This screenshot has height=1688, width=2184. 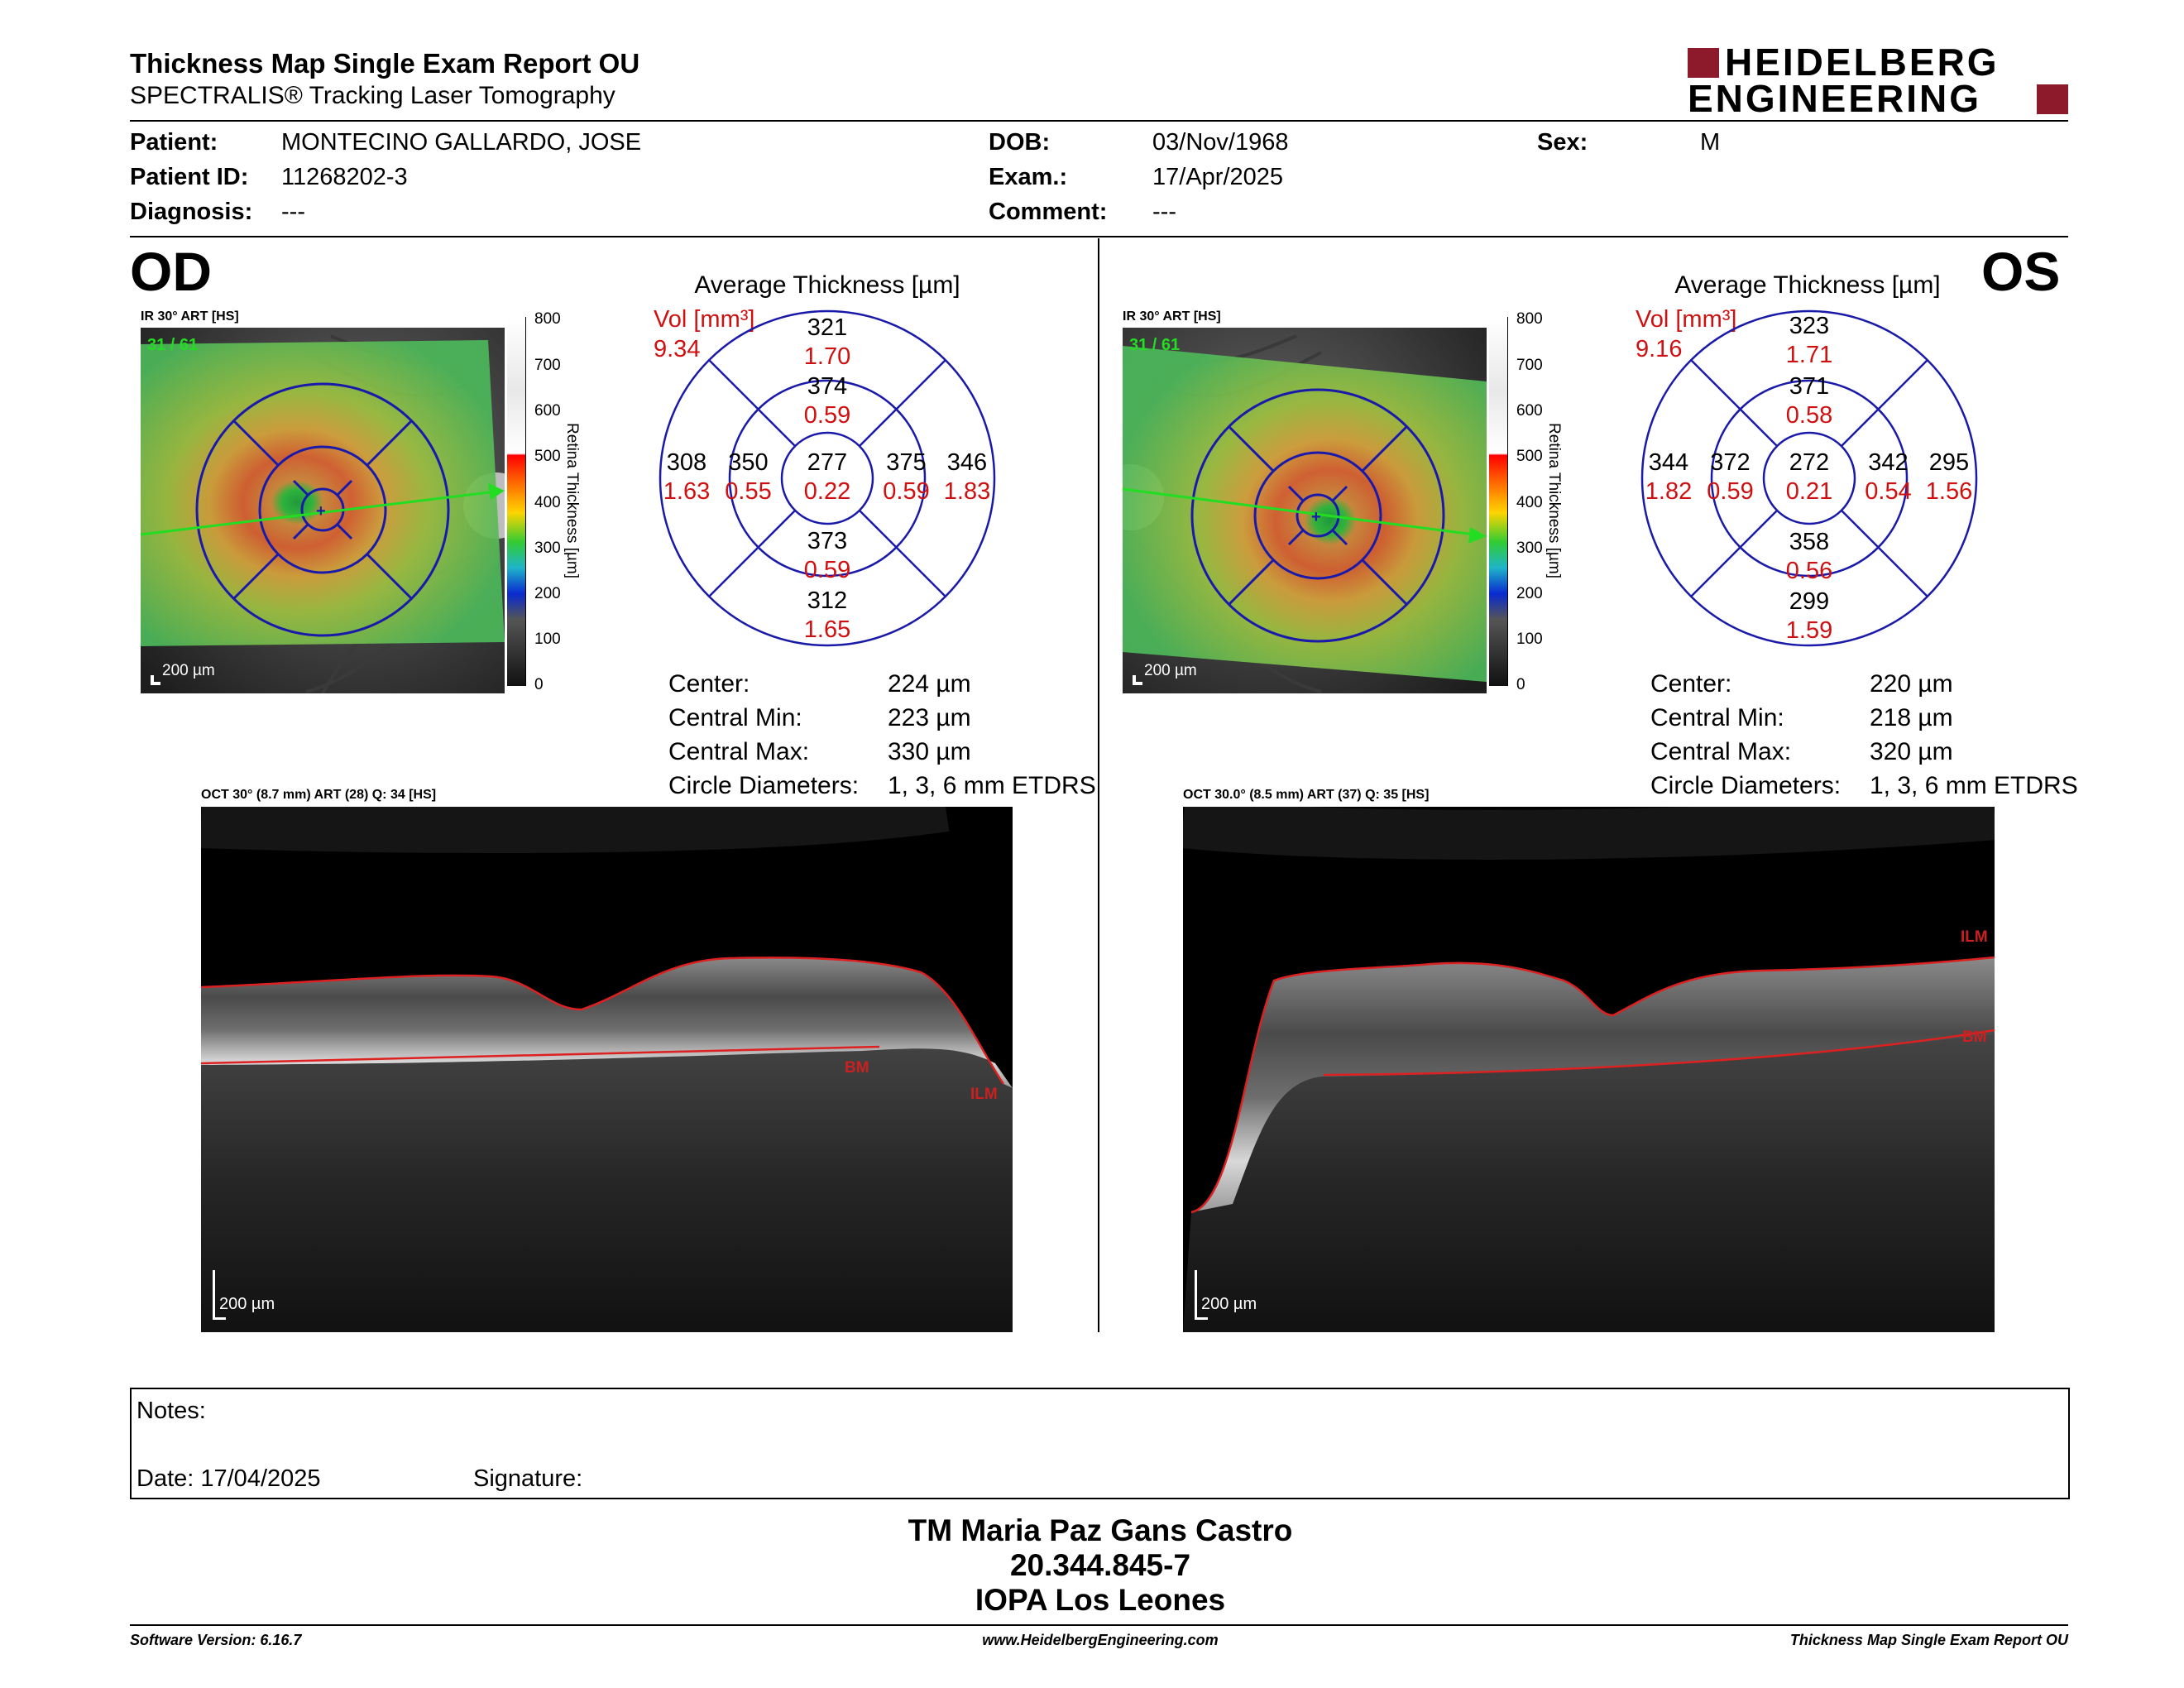 I want to click on os-oct-scale: 200 µm, so click(x=1229, y=1304).